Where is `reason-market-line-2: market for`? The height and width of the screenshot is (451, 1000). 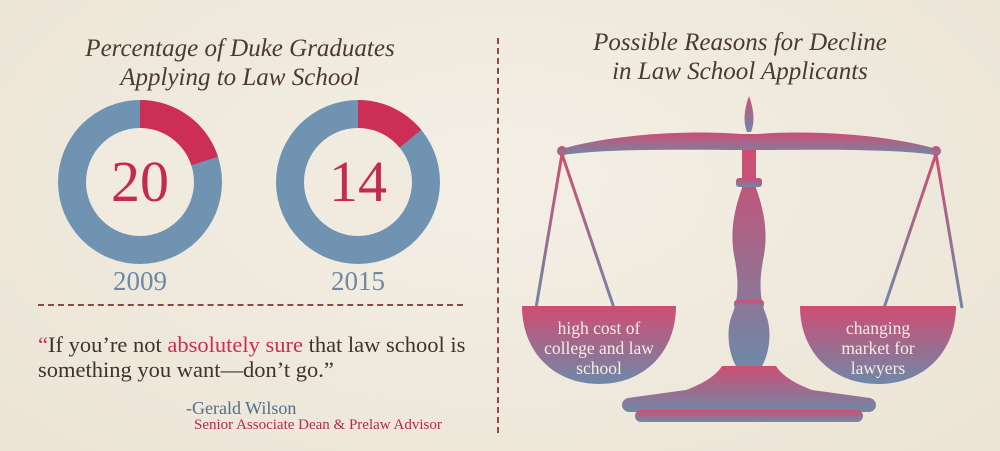 reason-market-line-2: market for is located at coordinates (878, 348).